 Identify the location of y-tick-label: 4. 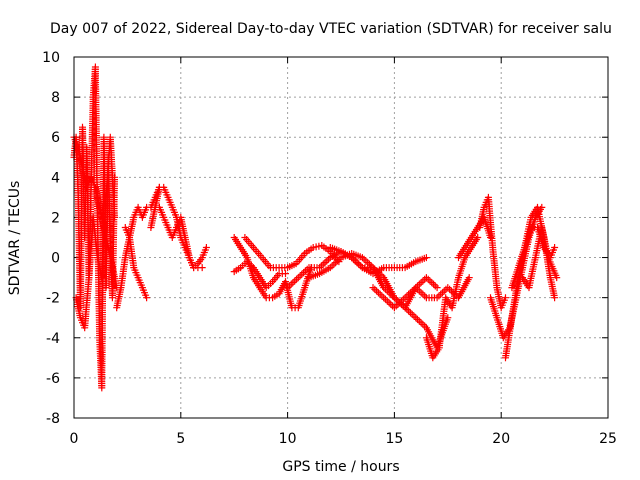
(55, 178).